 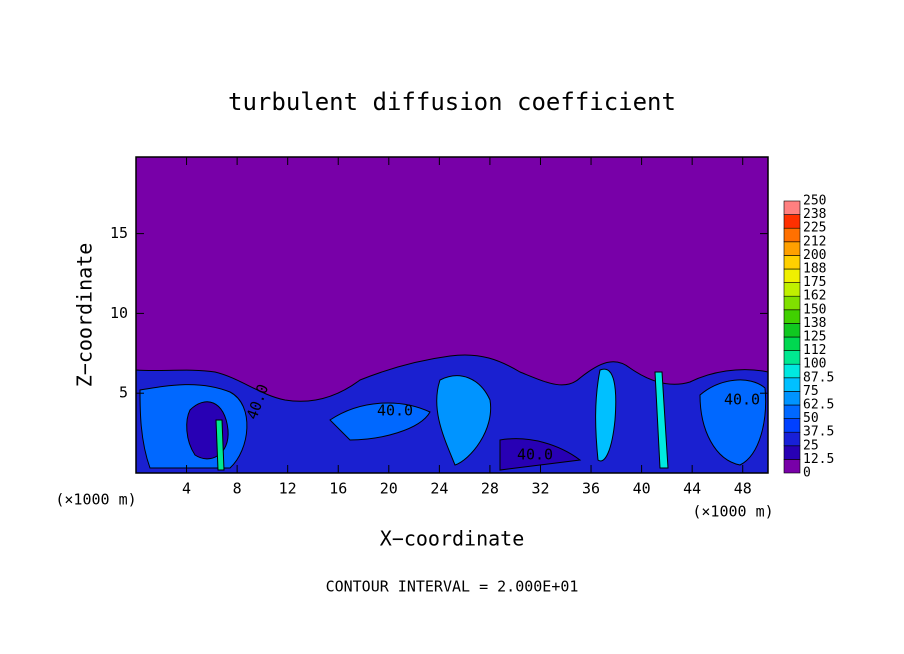 I want to click on x-tick-label: 12, so click(x=288, y=489).